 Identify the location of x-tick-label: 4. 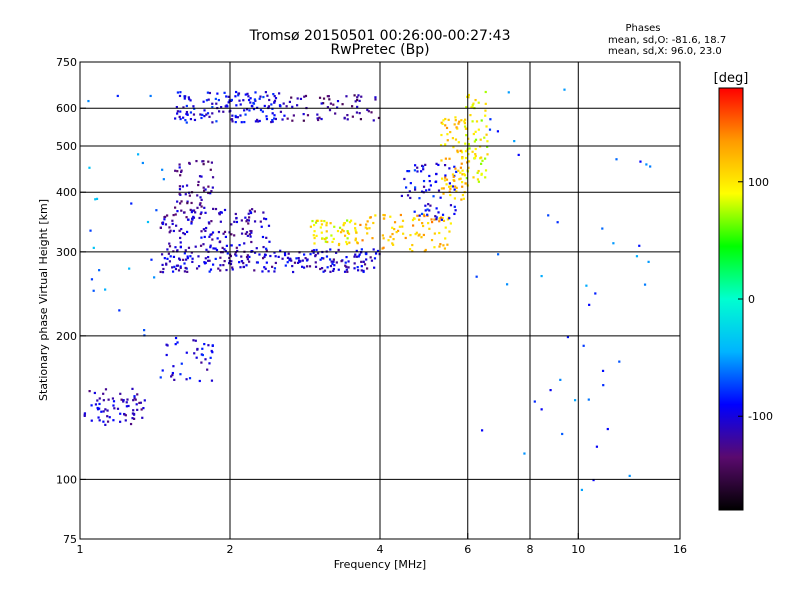
(380, 549).